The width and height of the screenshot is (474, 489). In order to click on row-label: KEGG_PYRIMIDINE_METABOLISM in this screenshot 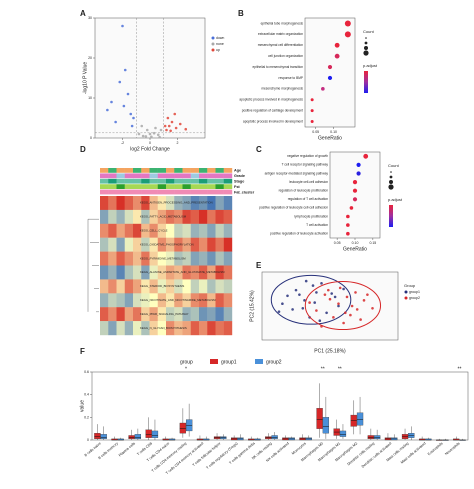, I will do `click(163, 258)`.